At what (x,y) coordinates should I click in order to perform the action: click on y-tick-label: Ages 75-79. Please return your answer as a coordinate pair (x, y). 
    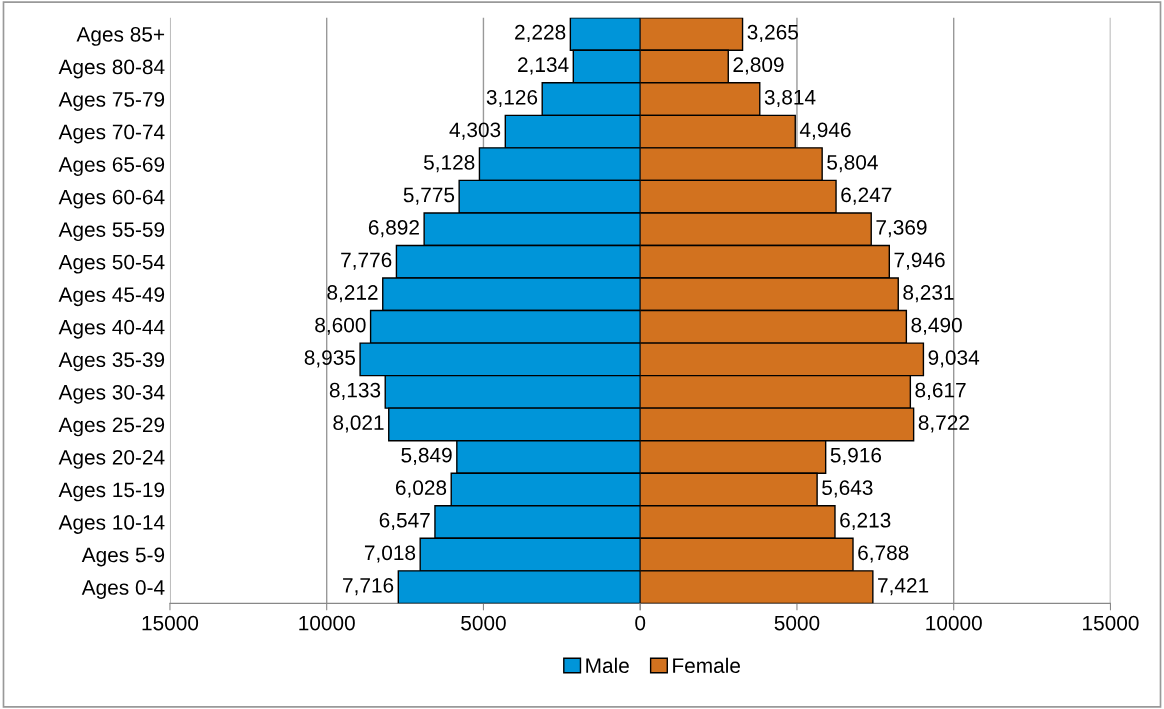
    Looking at the image, I should click on (111, 101).